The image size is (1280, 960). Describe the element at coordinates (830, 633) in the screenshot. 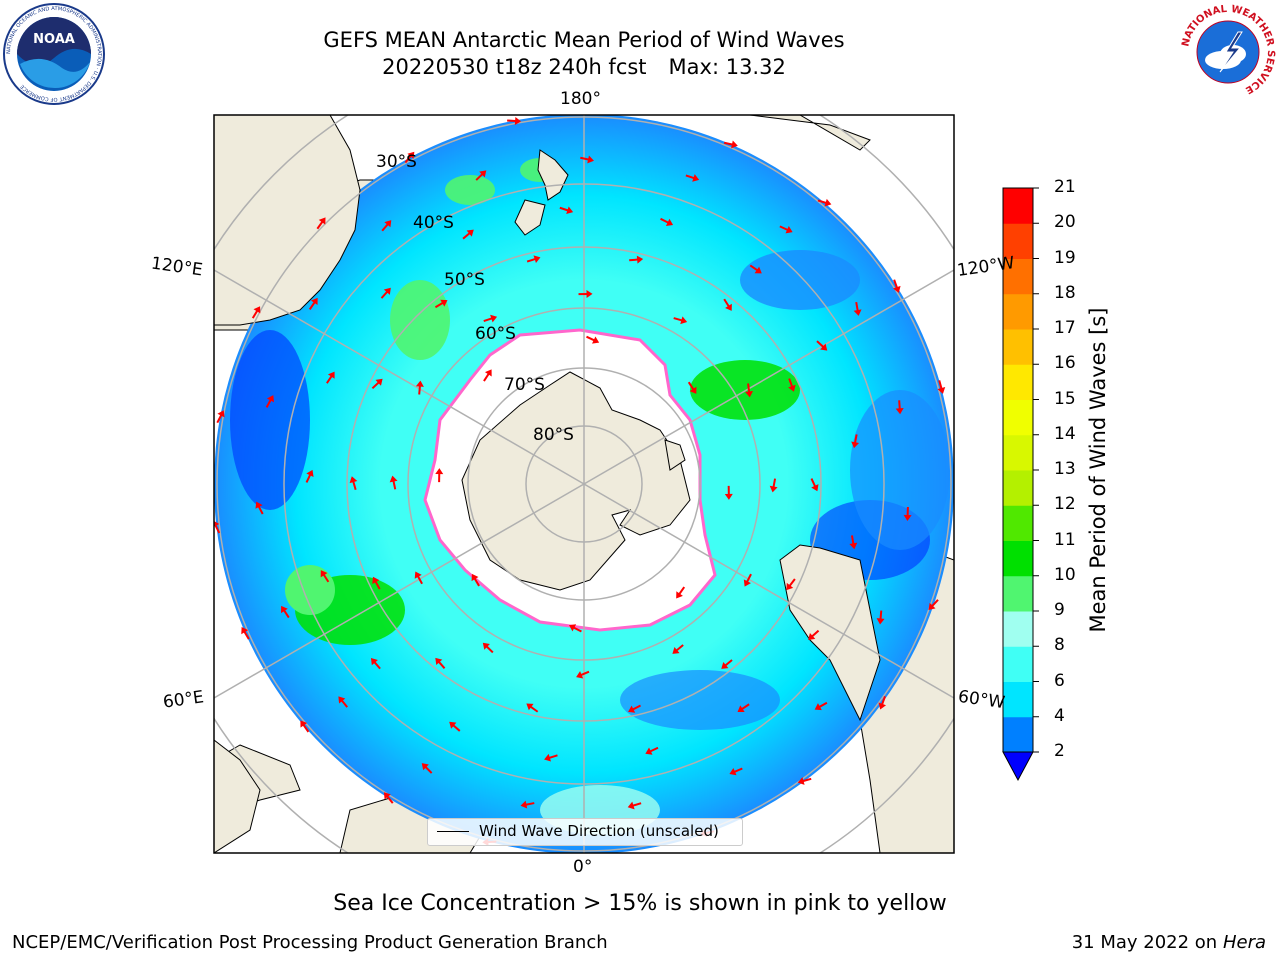

I see `south-america-tip` at that location.